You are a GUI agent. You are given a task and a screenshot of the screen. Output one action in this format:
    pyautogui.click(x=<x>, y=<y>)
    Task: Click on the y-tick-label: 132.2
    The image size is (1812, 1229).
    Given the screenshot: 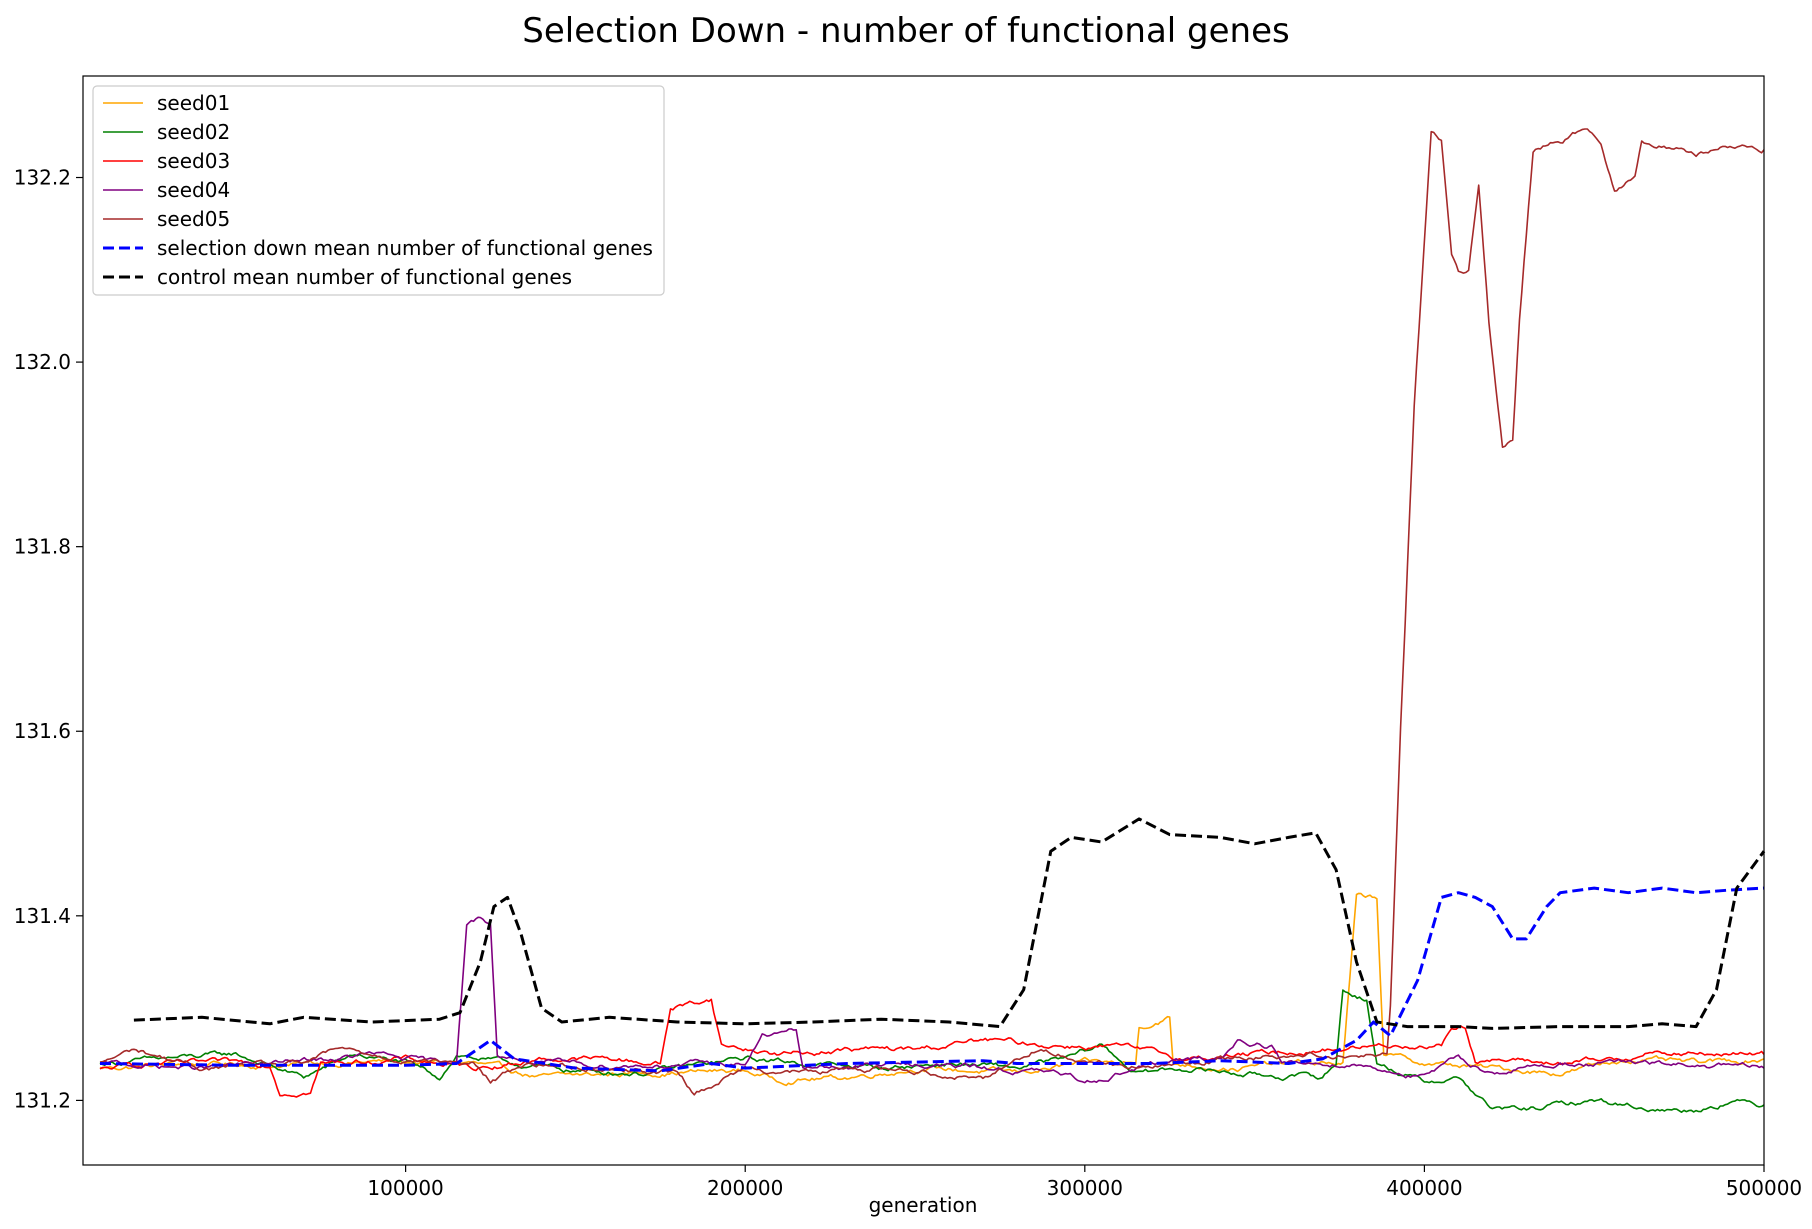 What is the action you would take?
    pyautogui.click(x=42, y=178)
    